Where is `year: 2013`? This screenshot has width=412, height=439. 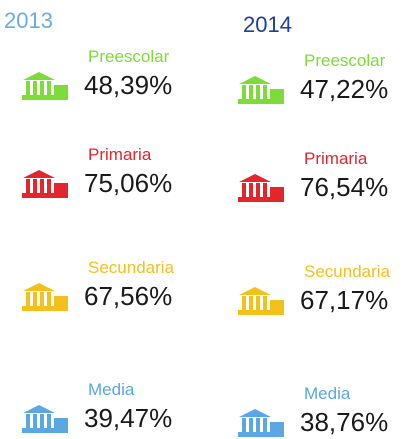 year: 2013 is located at coordinates (28, 20).